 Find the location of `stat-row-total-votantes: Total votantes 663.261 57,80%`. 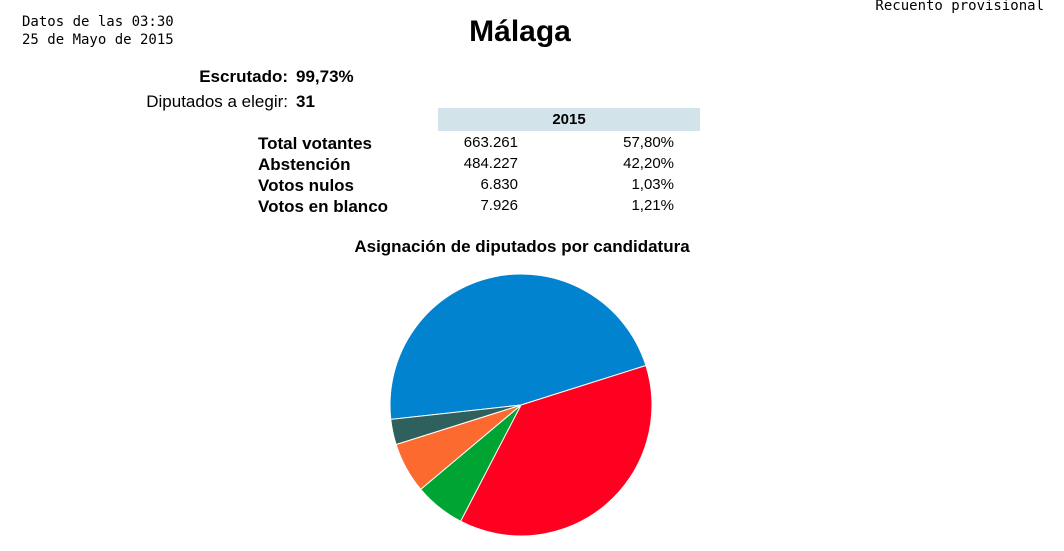

stat-row-total-votantes: Total votantes 663.261 57,80% is located at coordinates (488, 144).